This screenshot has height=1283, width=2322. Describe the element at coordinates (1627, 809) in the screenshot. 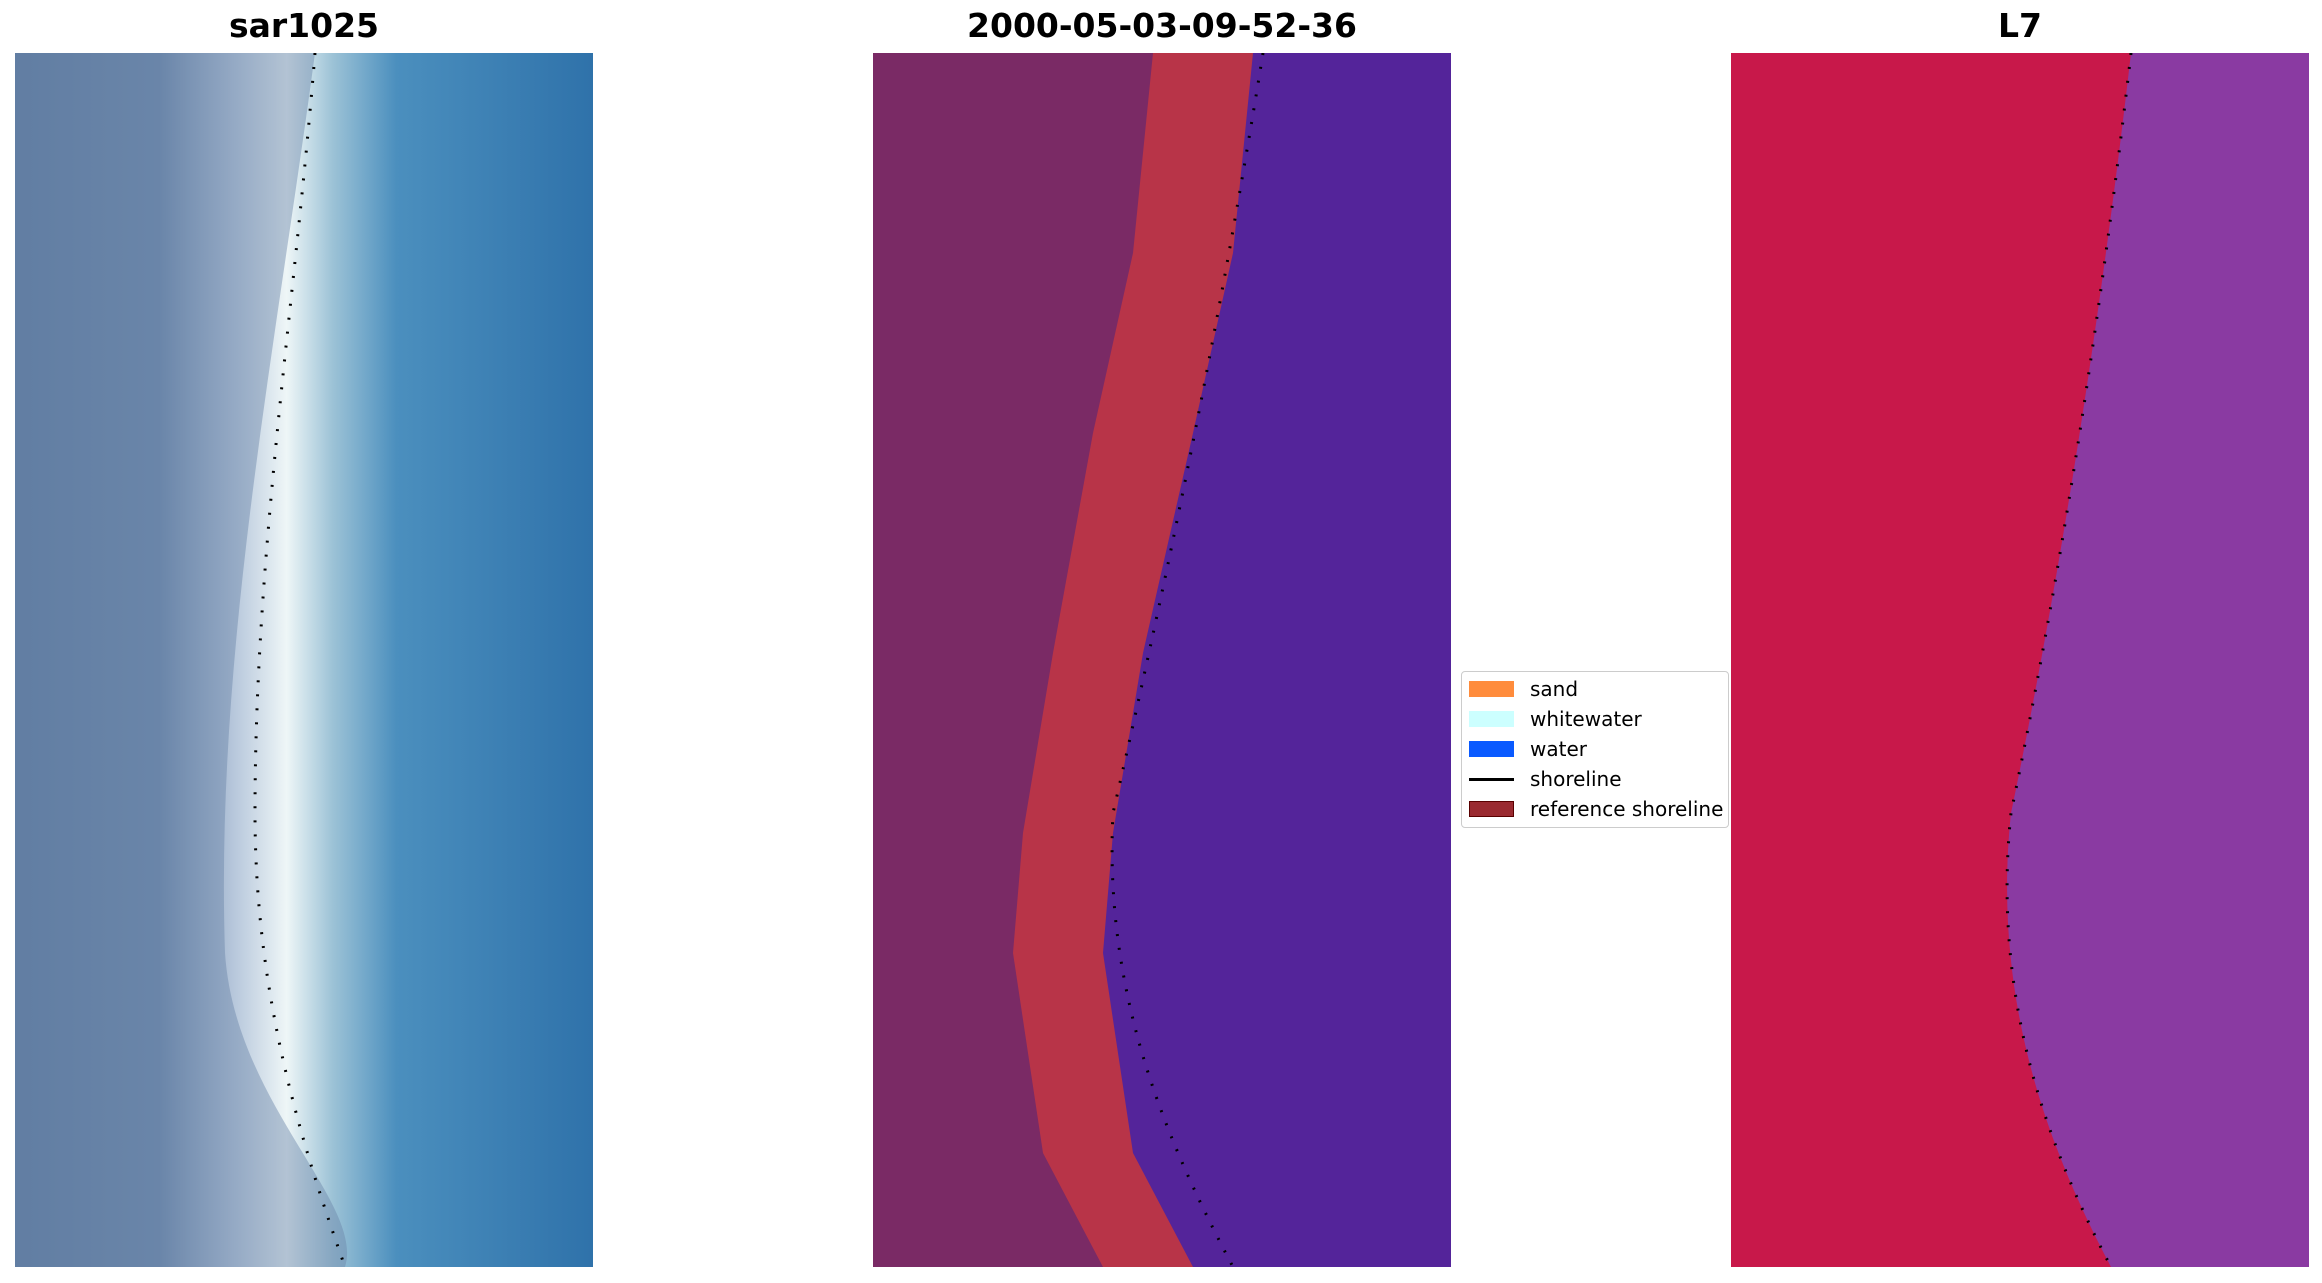

I see `legend-label-reference-shoreline: reference shoreline` at that location.